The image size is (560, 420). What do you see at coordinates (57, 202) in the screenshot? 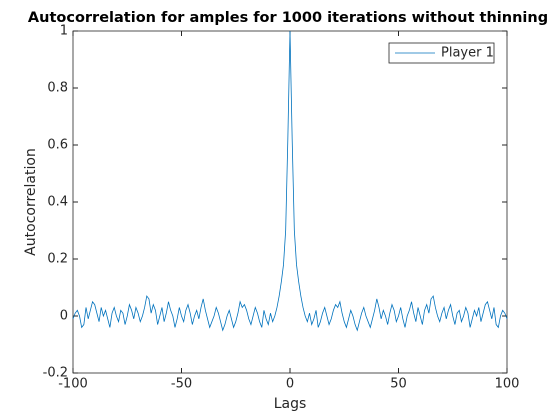
I see `y-tick-label: 0.4` at bounding box center [57, 202].